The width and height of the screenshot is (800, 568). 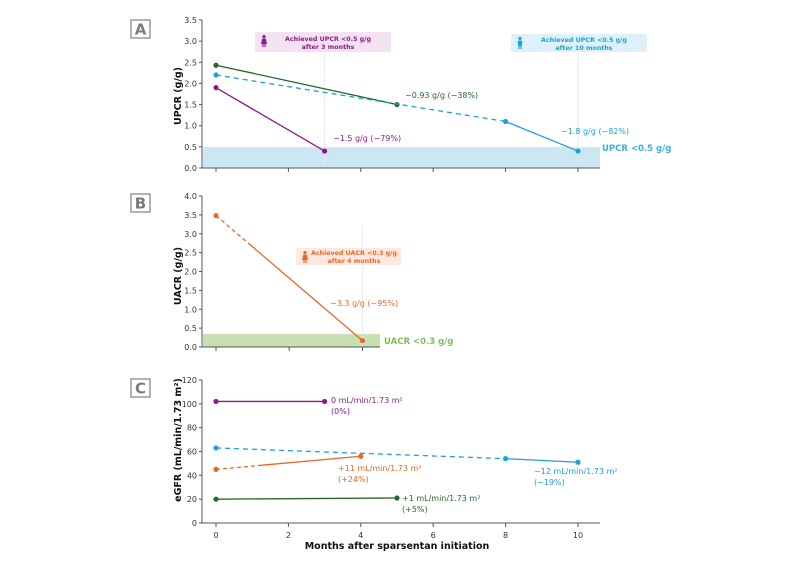 I want to click on x-axis-title: Months after sparsentan initiation, so click(x=397, y=546).